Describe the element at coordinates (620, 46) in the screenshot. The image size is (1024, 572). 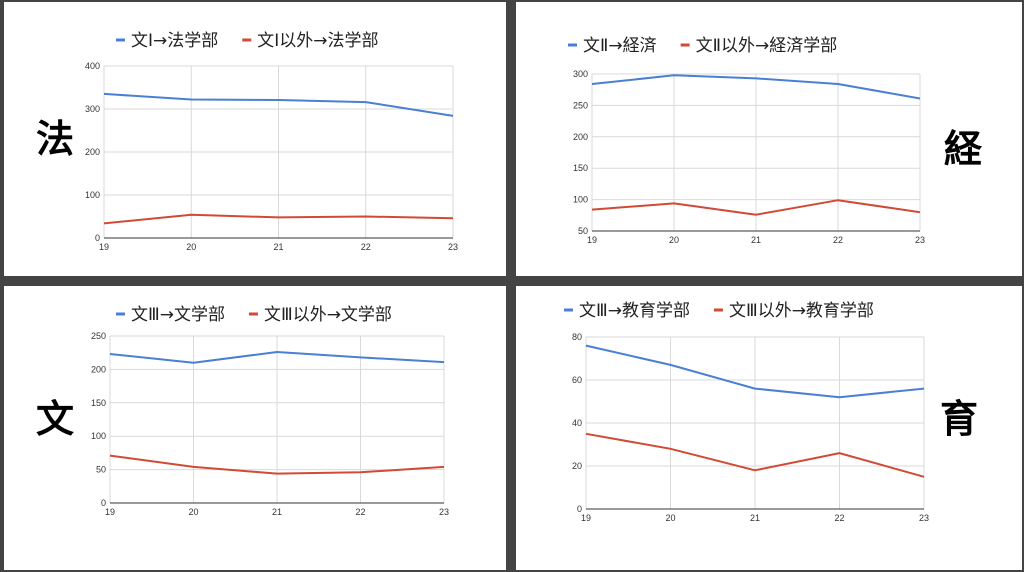
I see `legend-label: 文Ⅱ→経済` at that location.